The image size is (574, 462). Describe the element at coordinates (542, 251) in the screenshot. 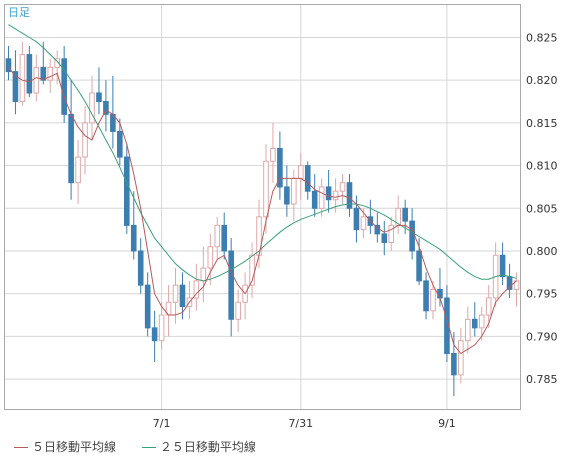

I see `y-tick-label: 0.800` at that location.